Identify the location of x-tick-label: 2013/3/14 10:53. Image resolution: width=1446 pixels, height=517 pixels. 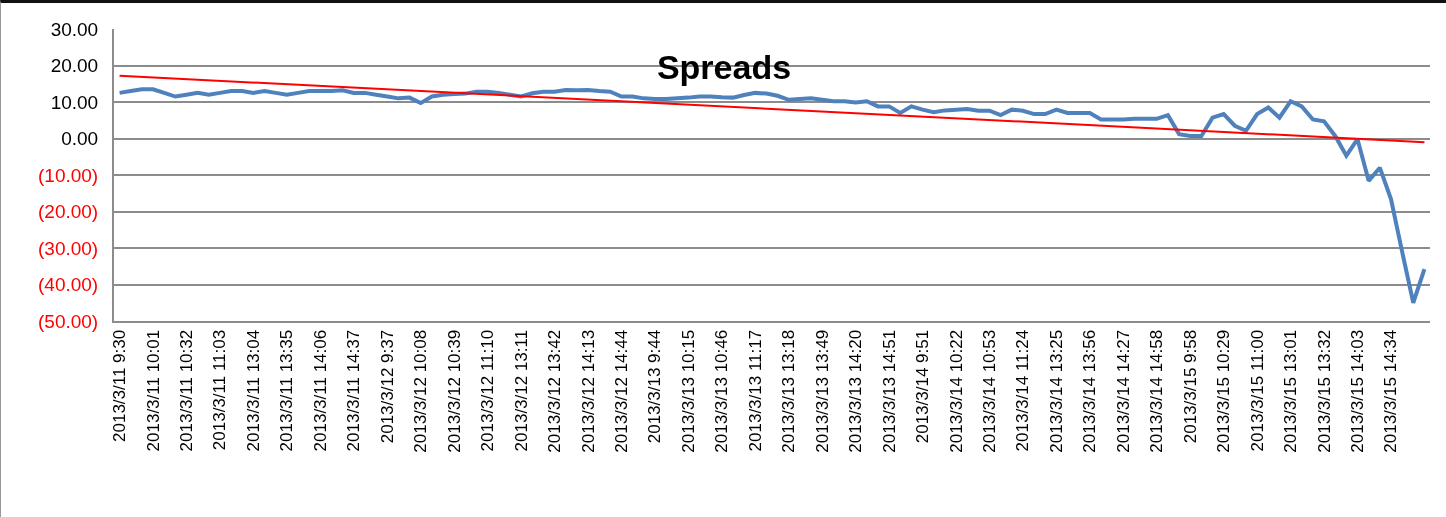
(989, 391).